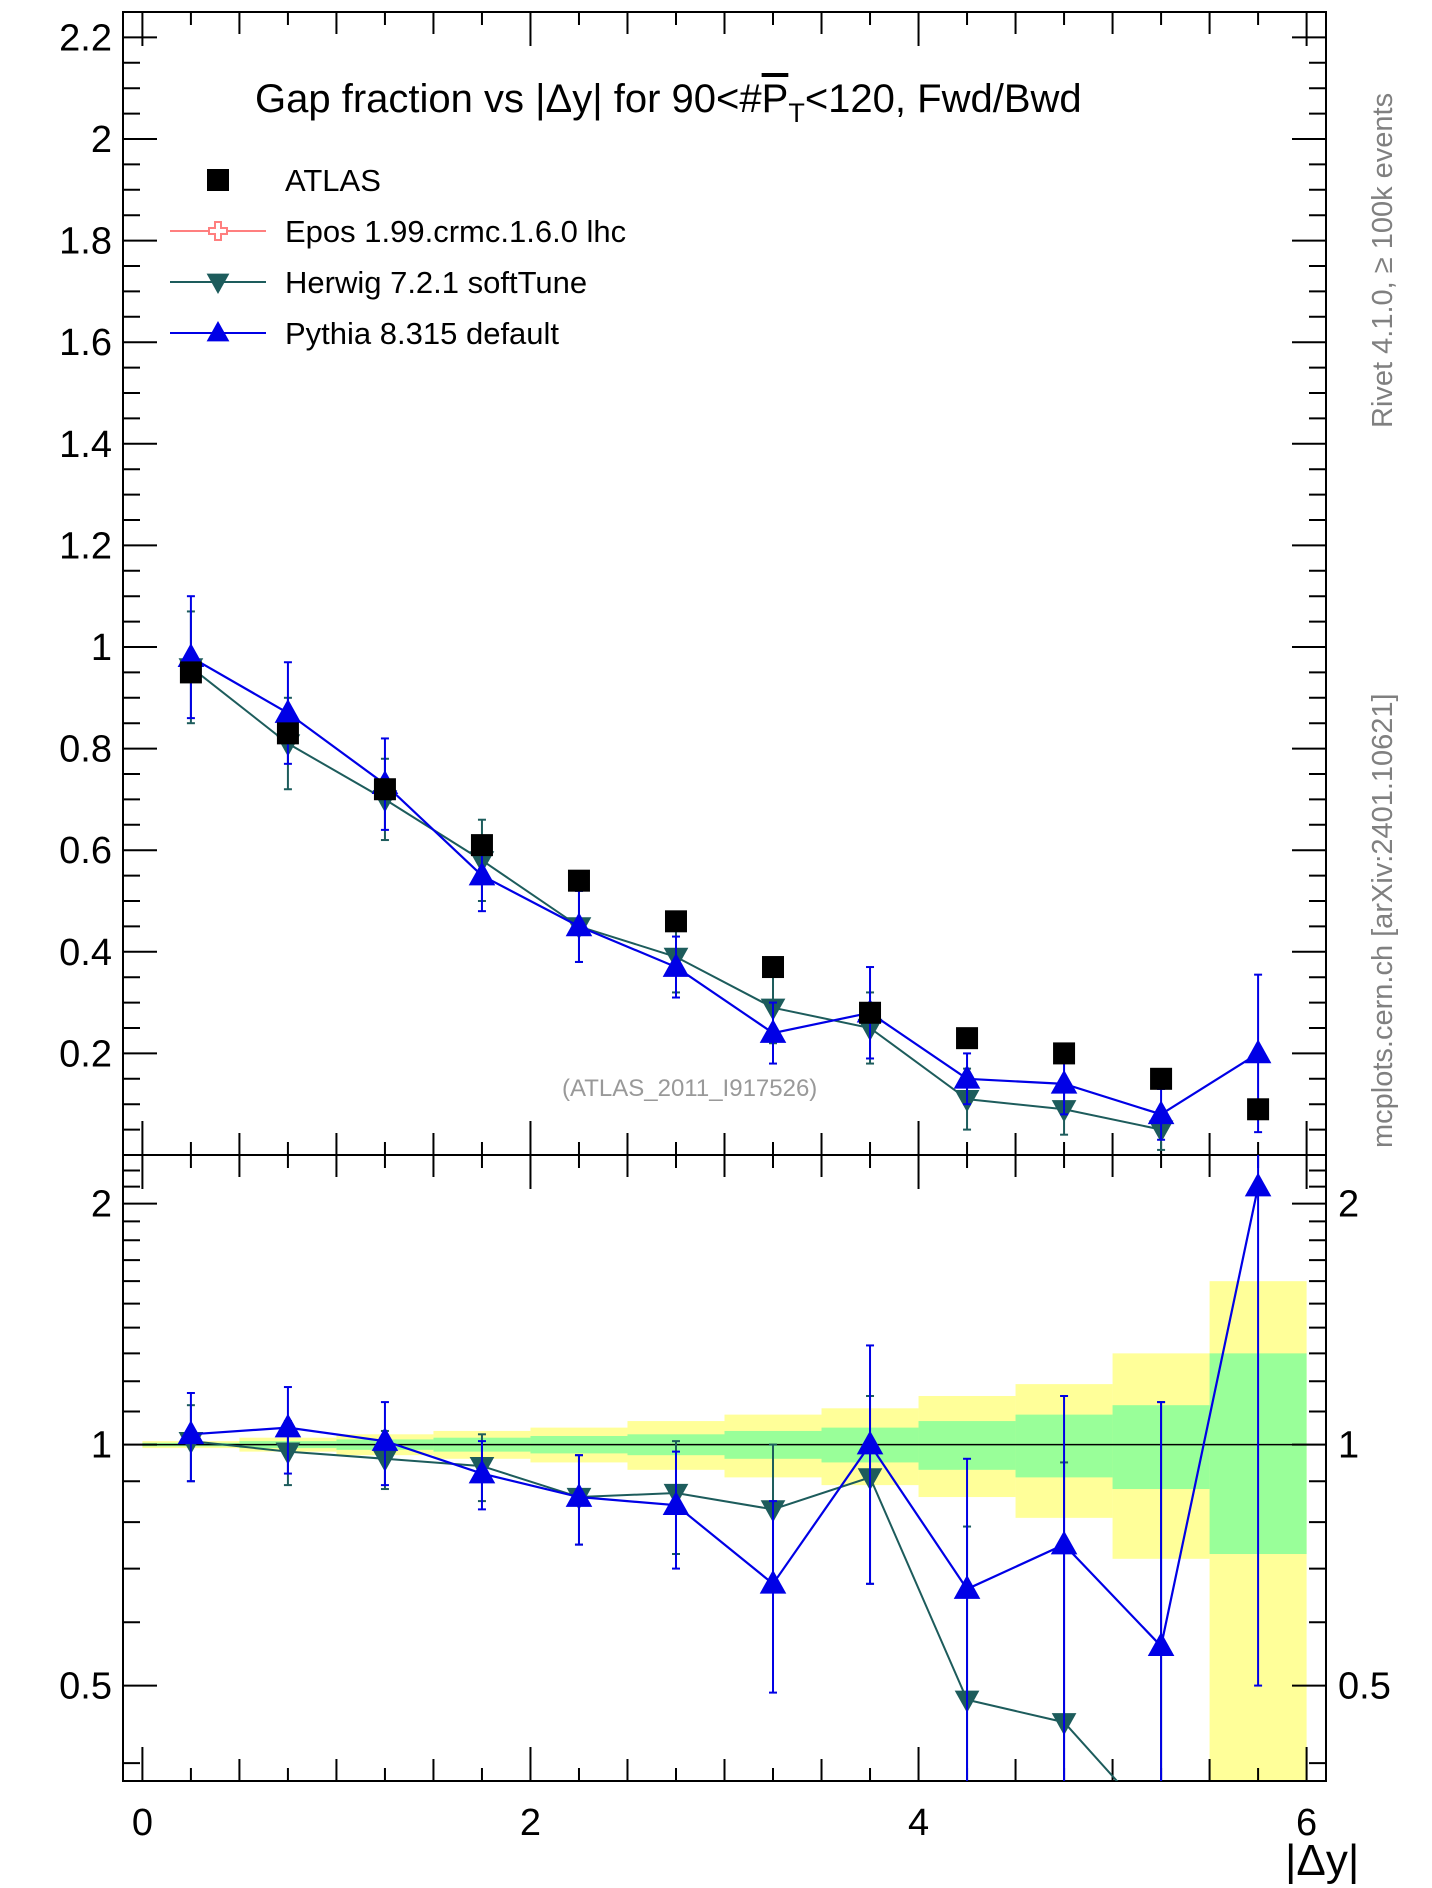 The image size is (1432, 1888). I want to click on ratio-y-tick-label-right: 0.5, so click(1364, 1687).